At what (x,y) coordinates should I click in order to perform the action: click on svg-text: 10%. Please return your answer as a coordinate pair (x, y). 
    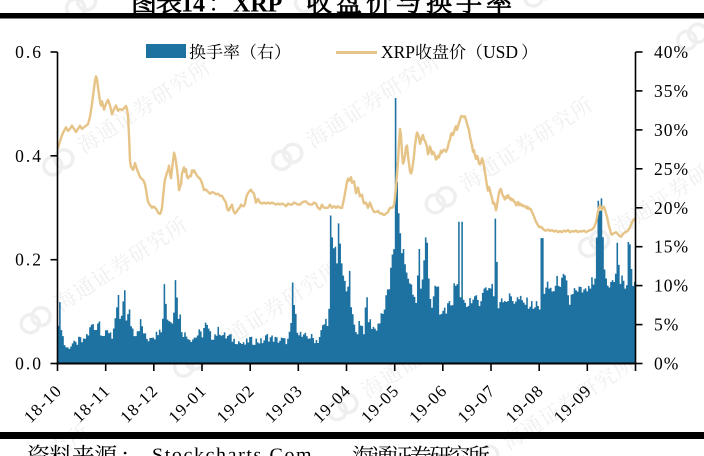
    Looking at the image, I should click on (671, 286).